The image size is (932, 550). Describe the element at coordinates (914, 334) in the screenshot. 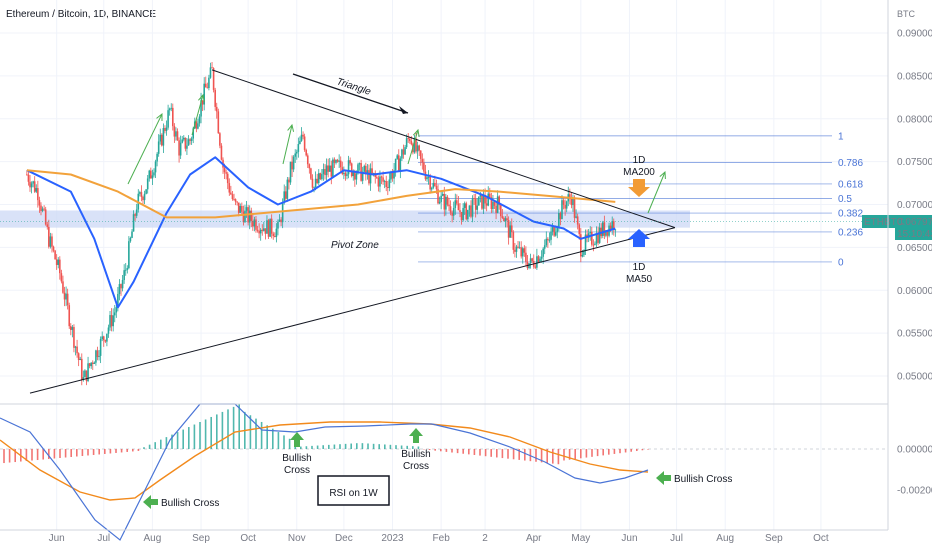

I see `y-tick-label: 0.05500` at that location.